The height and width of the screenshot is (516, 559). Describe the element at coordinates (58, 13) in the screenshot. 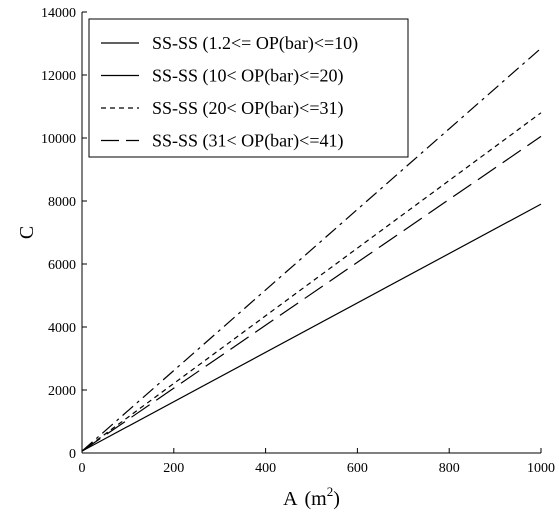

I see `y-tick-label: 14000` at that location.